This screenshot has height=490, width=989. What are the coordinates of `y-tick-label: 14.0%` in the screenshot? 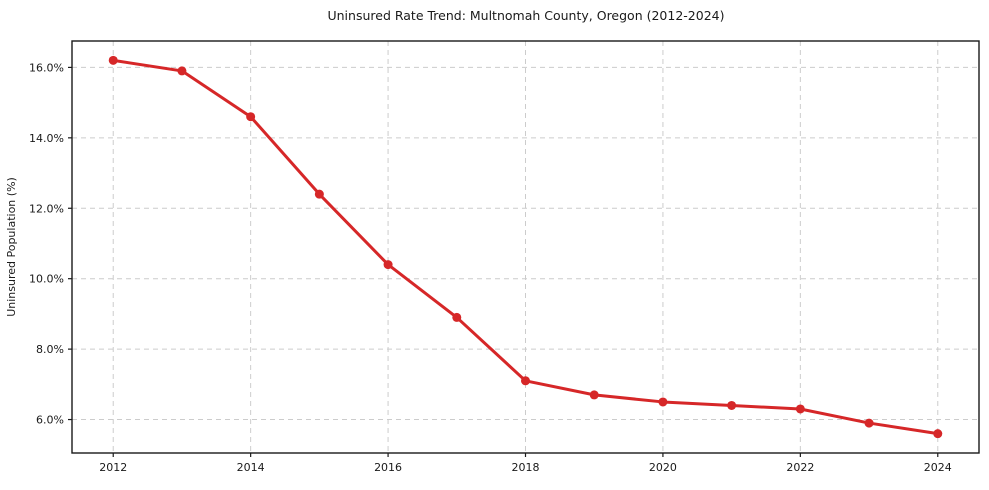 It's located at (46, 138).